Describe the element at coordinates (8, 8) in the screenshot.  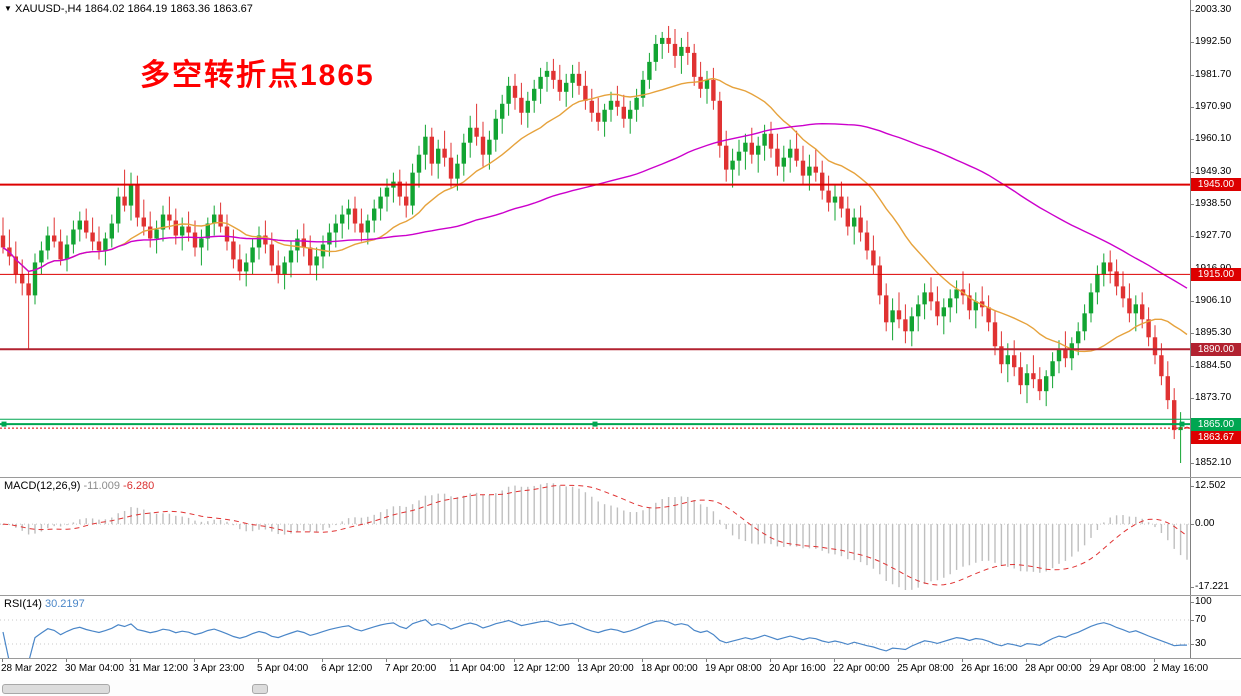
I see `symbol-dropdown-icon: ▼` at that location.